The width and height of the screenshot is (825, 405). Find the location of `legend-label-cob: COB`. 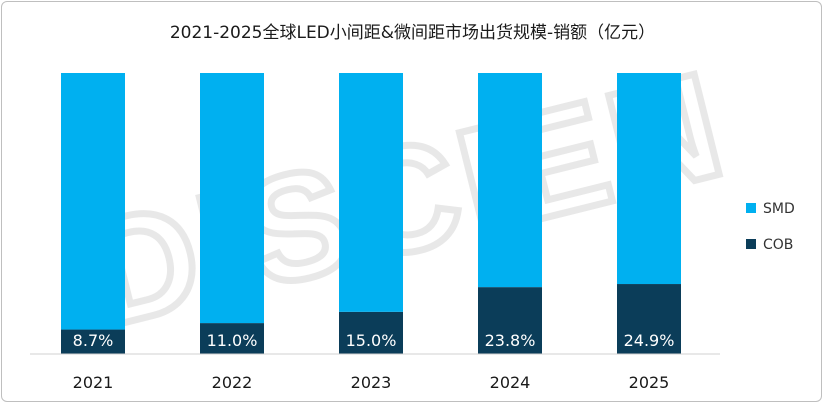

legend-label-cob: COB is located at coordinates (778, 245).